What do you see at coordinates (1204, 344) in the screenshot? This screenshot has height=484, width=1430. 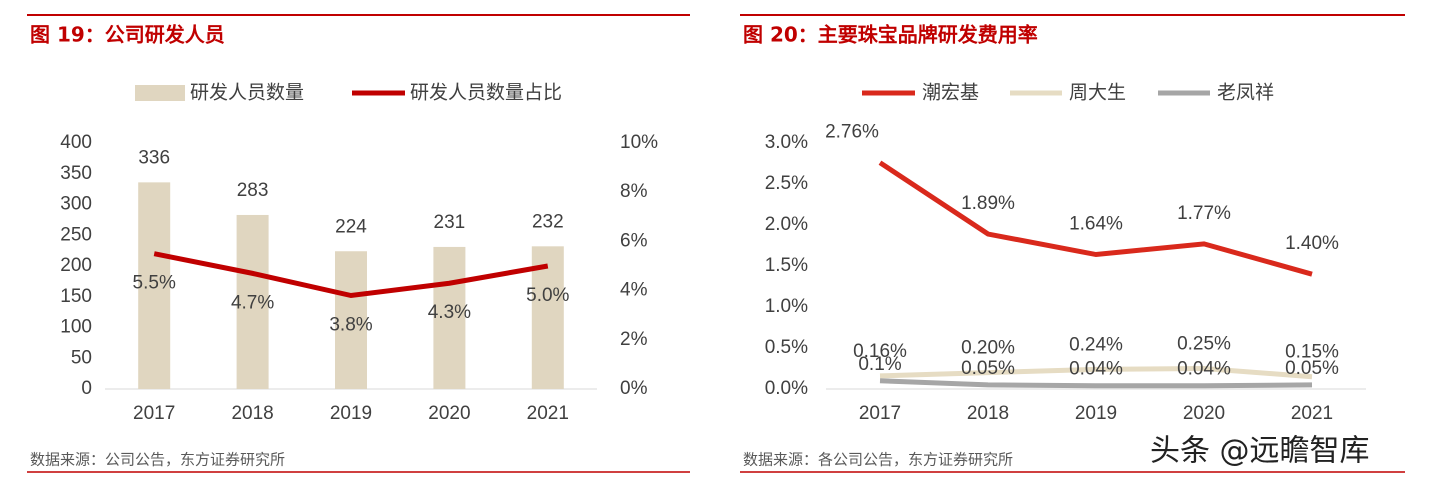 I see `data-label: 0.25%` at bounding box center [1204, 344].